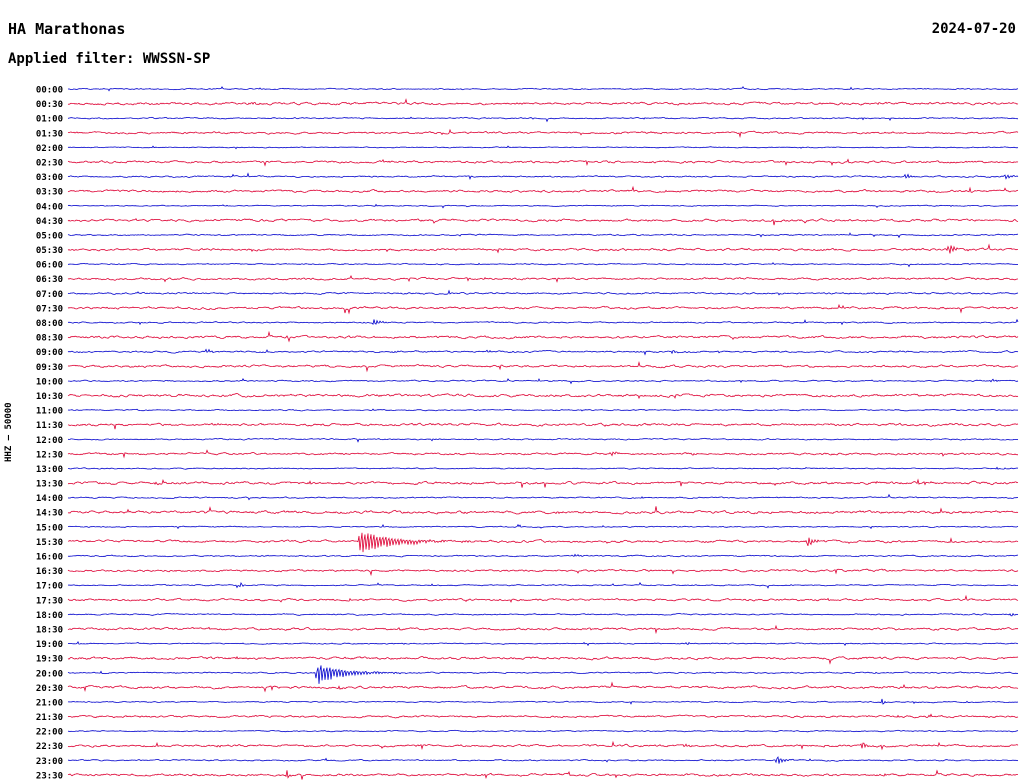  I want to click on seismogram-trace-11:30, so click(543, 426).